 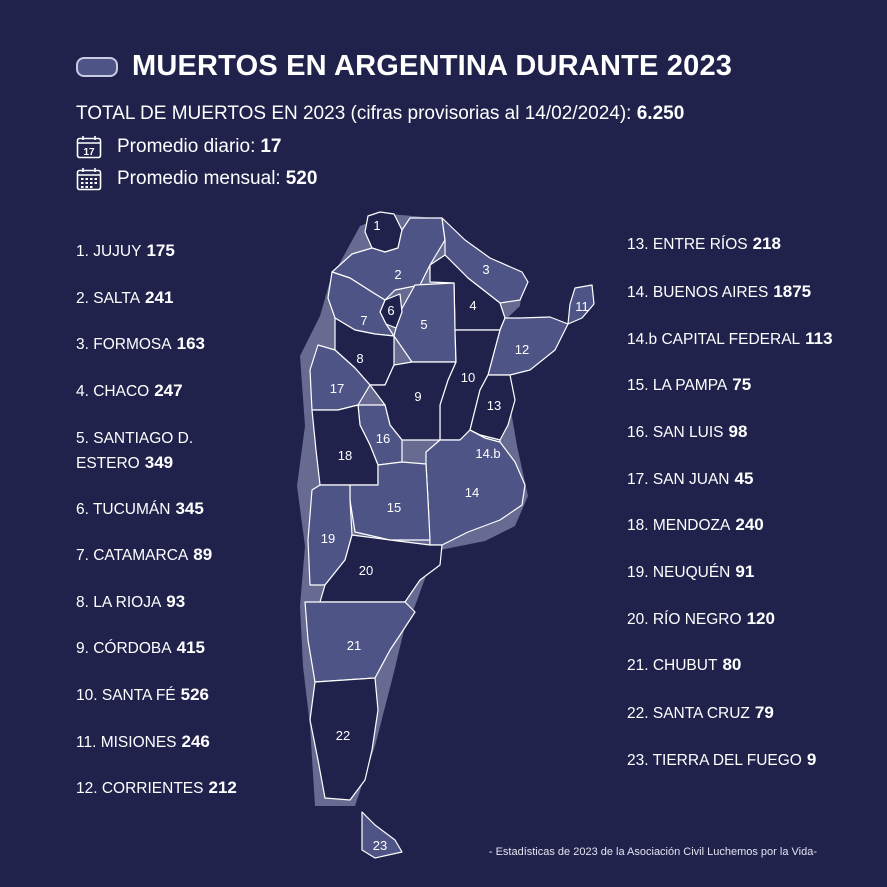 What do you see at coordinates (695, 524) in the screenshot?
I see `list-item: 18. MENDOZA 240` at bounding box center [695, 524].